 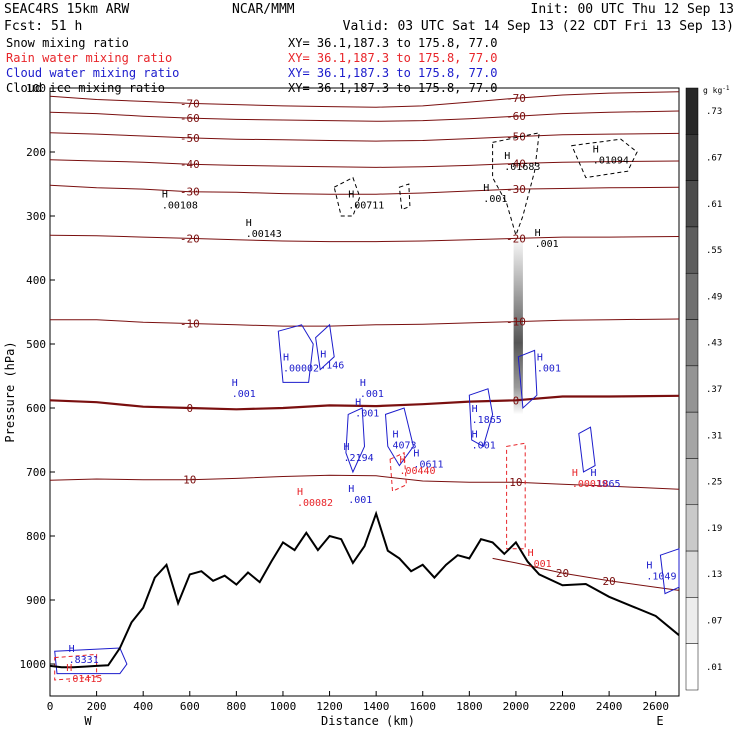 I want to click on max-value-4: .01683, so click(x=522, y=167).